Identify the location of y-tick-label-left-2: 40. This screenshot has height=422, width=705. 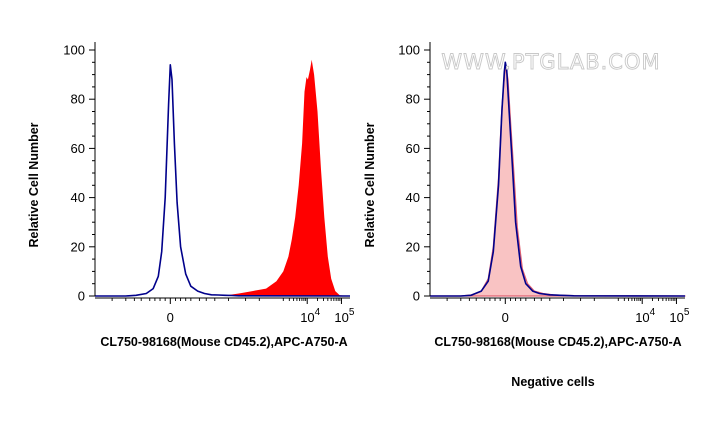
(78, 197).